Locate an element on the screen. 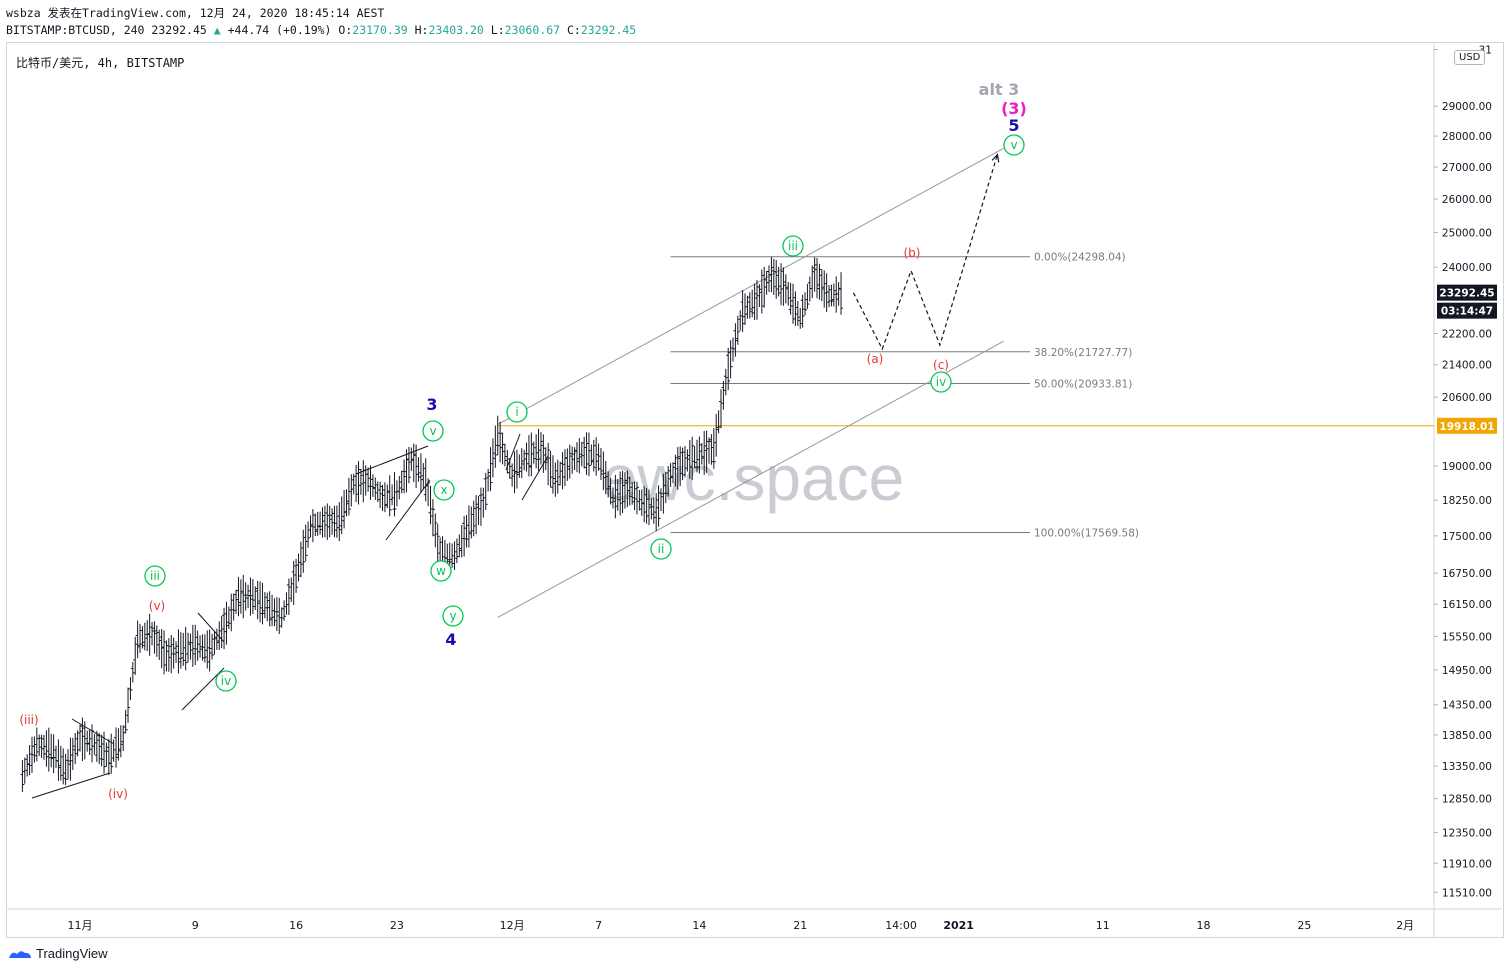  y-tick-label: 14350.00 is located at coordinates (1467, 706).